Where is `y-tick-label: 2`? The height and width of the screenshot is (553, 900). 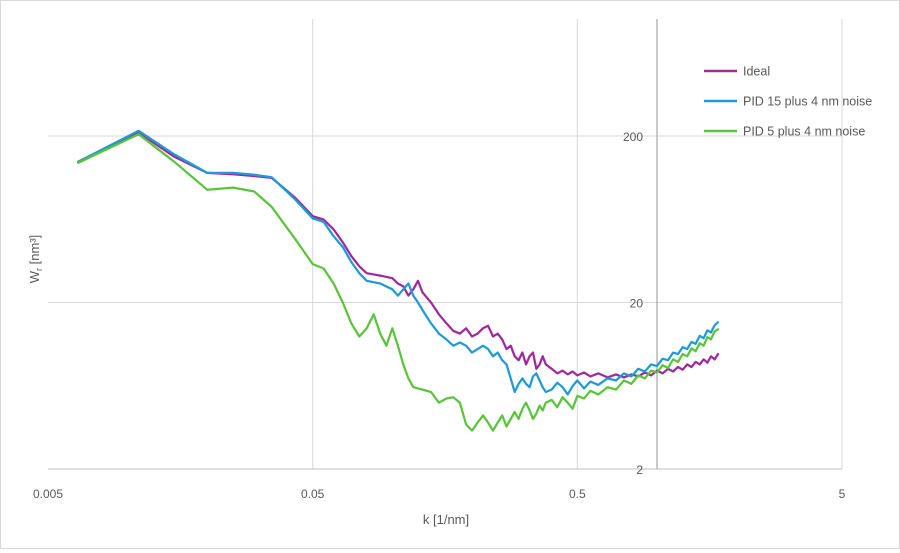
y-tick-label: 2 is located at coordinates (639, 470).